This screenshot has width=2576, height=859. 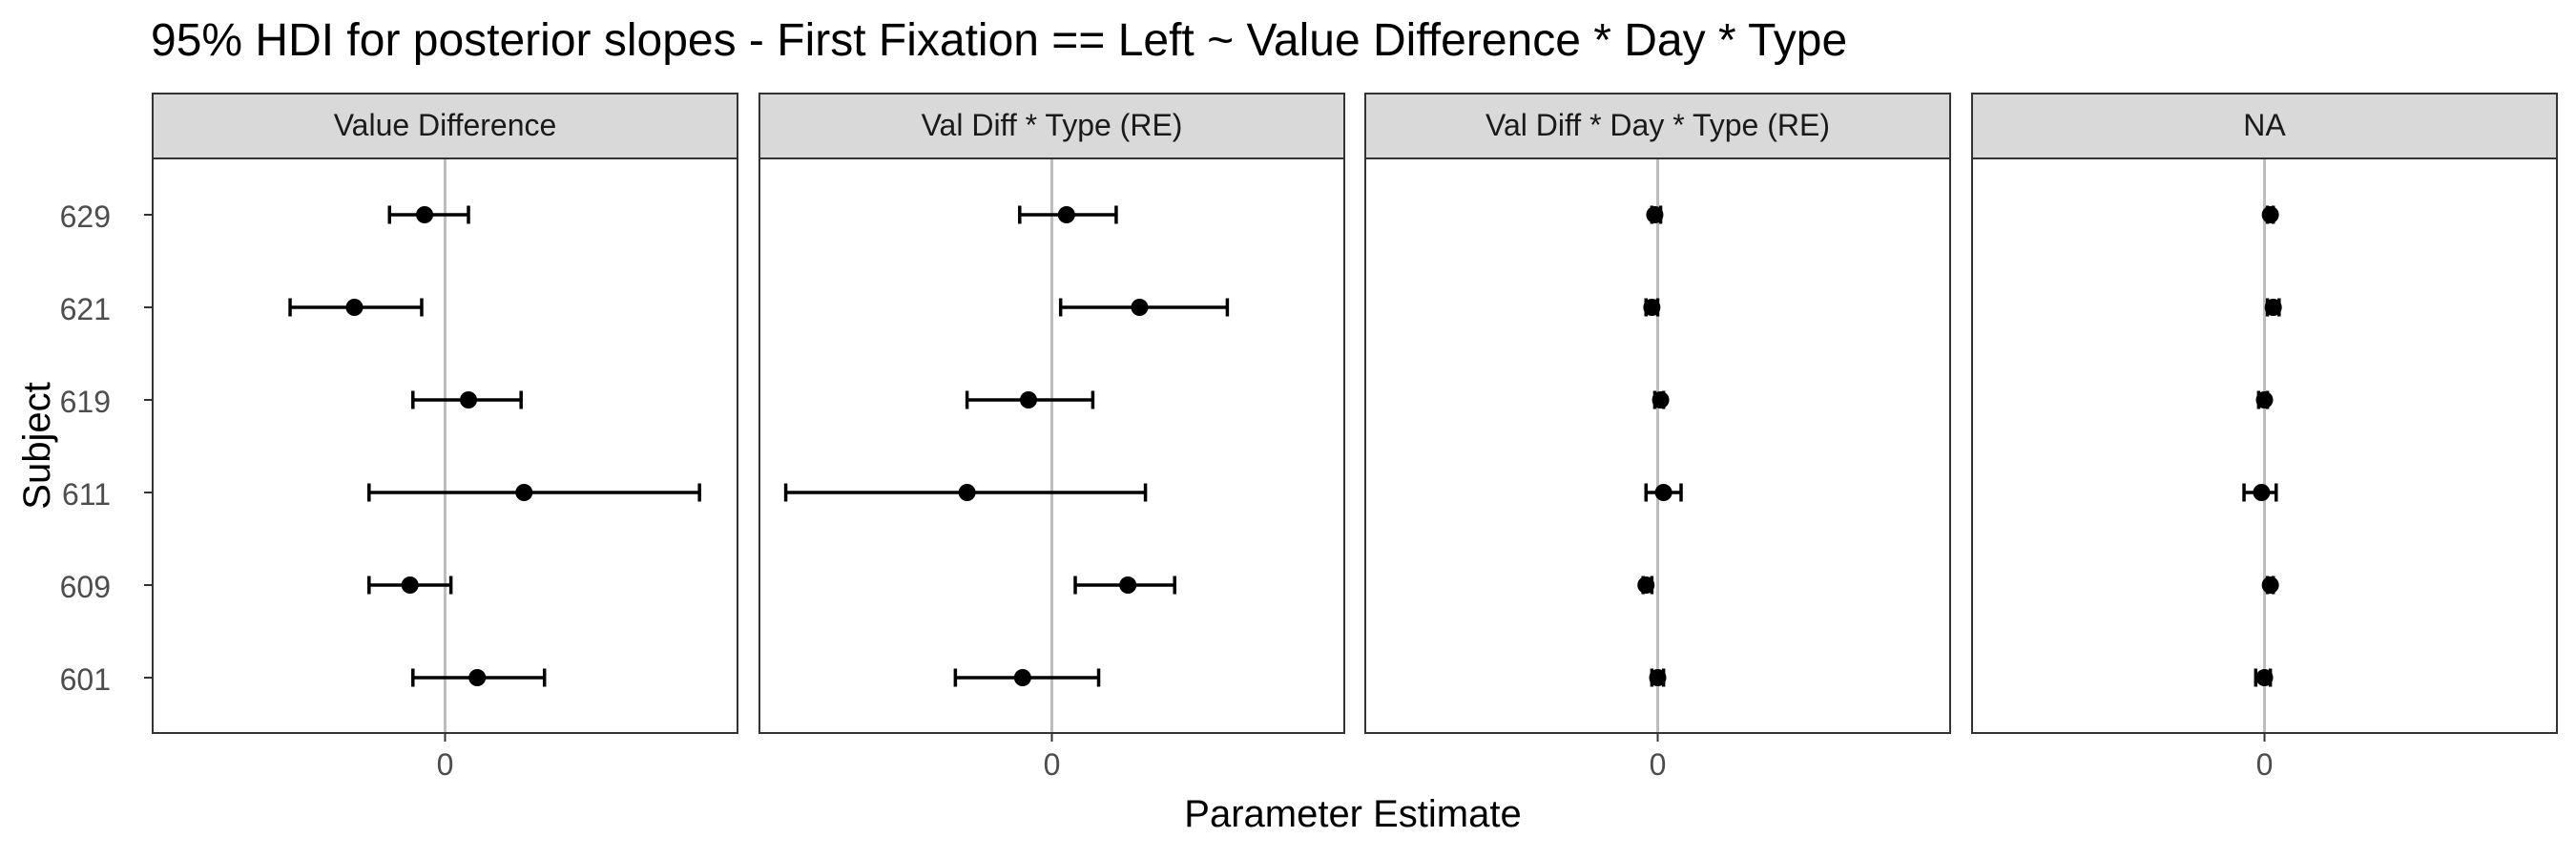 What do you see at coordinates (1052, 125) in the screenshot?
I see `facet-strip-label: Val Diff * Type (RE)` at bounding box center [1052, 125].